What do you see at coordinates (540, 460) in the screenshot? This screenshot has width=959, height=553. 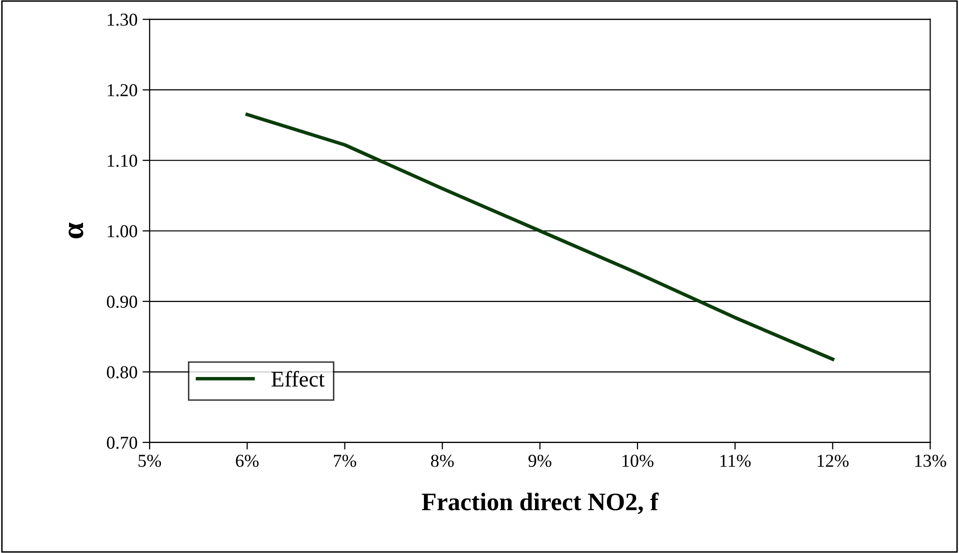 I see `x-tick-label: 9%` at bounding box center [540, 460].